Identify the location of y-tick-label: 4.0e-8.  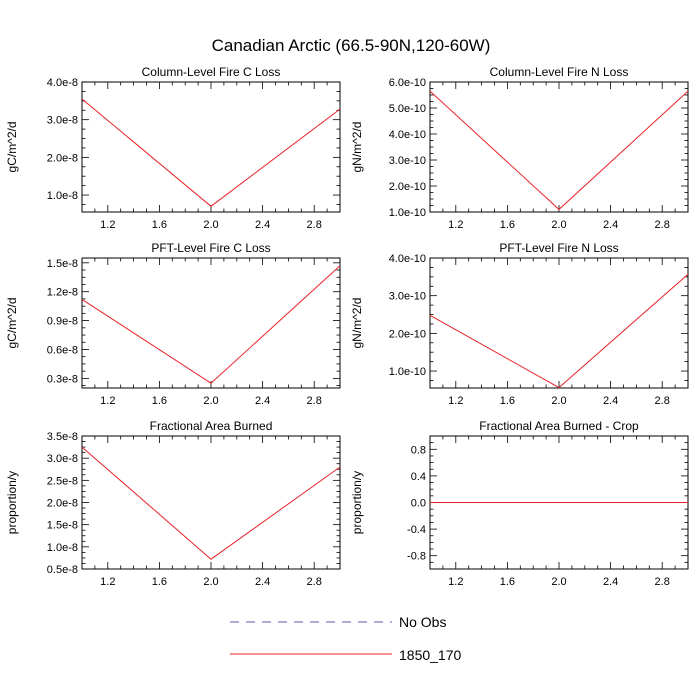
(62, 83).